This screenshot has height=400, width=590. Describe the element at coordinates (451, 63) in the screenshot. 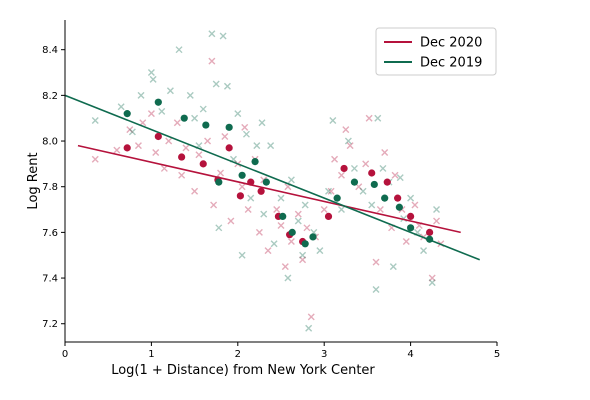

I see `legend-label-dec-2019: Dec 2019` at that location.